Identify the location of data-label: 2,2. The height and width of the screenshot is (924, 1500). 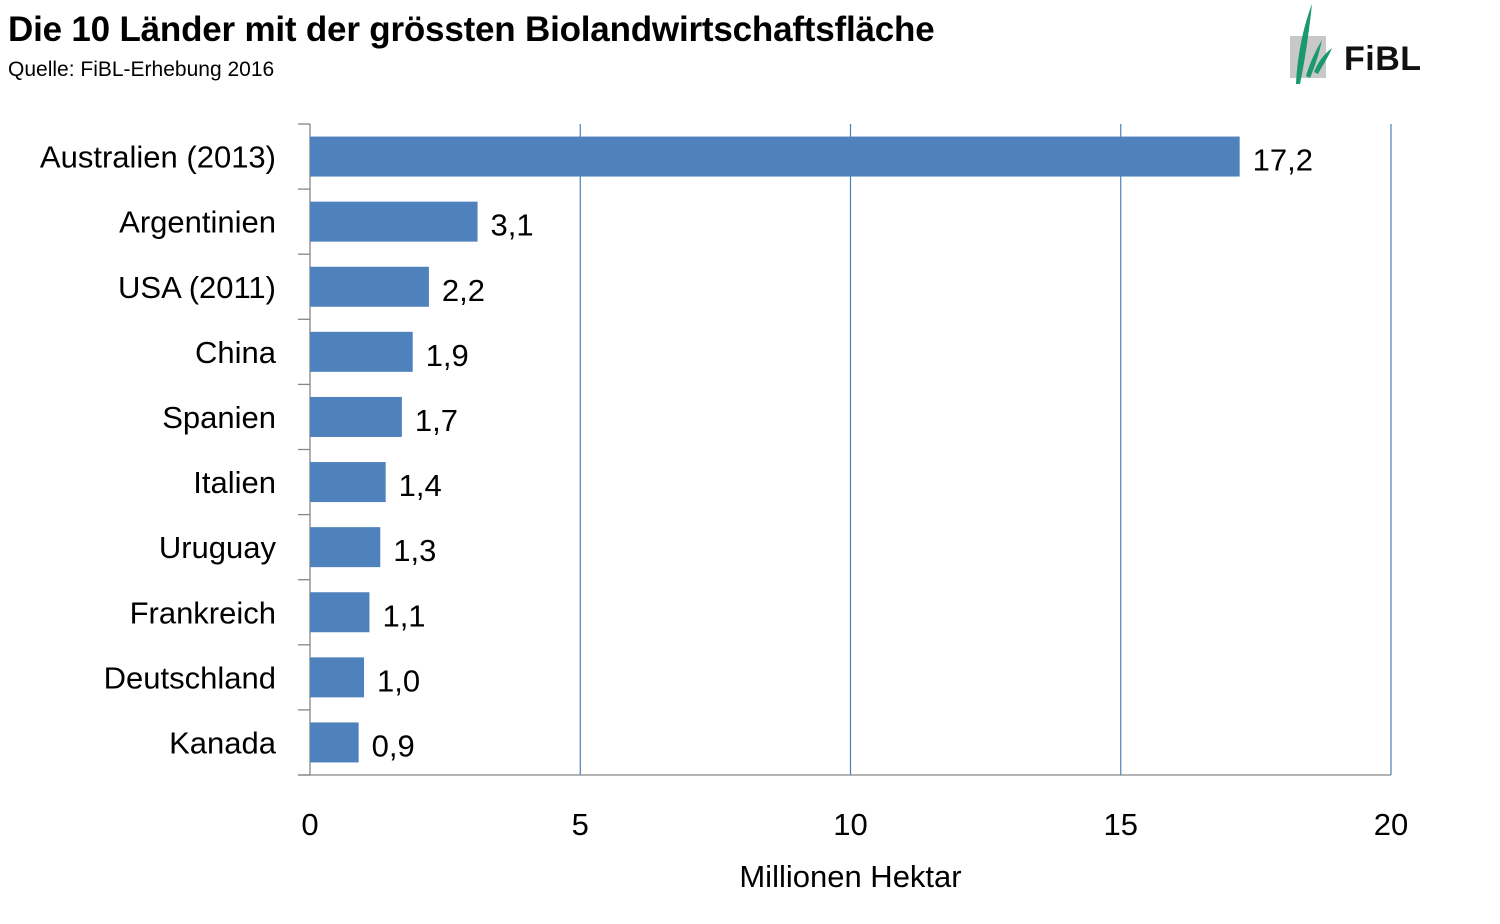
(463, 290).